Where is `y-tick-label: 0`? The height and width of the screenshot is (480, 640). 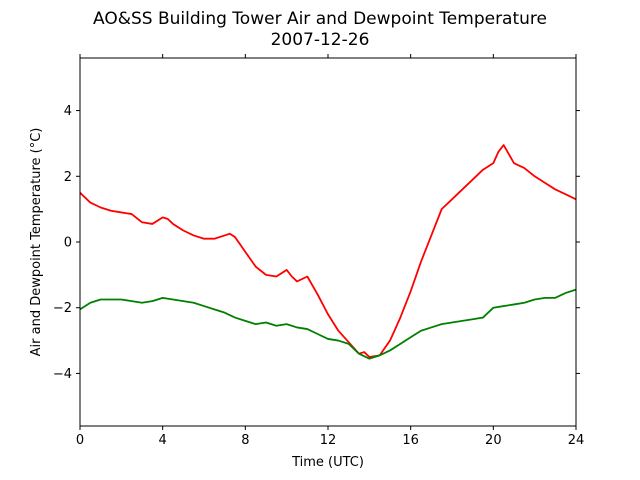 y-tick-label: 0 is located at coordinates (68, 243).